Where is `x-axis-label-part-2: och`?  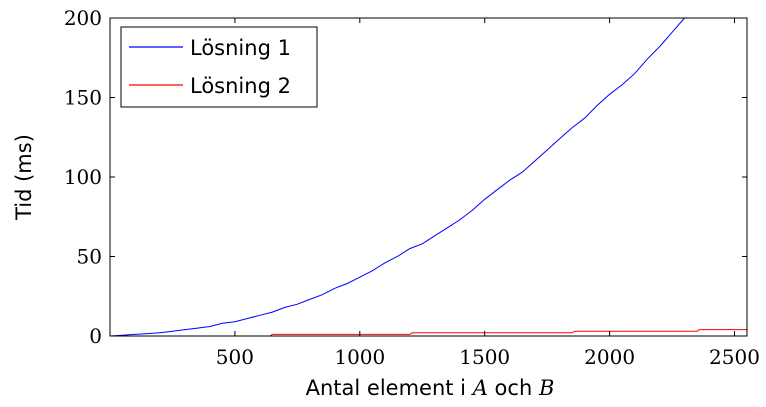 x-axis-label-part-2: och is located at coordinates (513, 388).